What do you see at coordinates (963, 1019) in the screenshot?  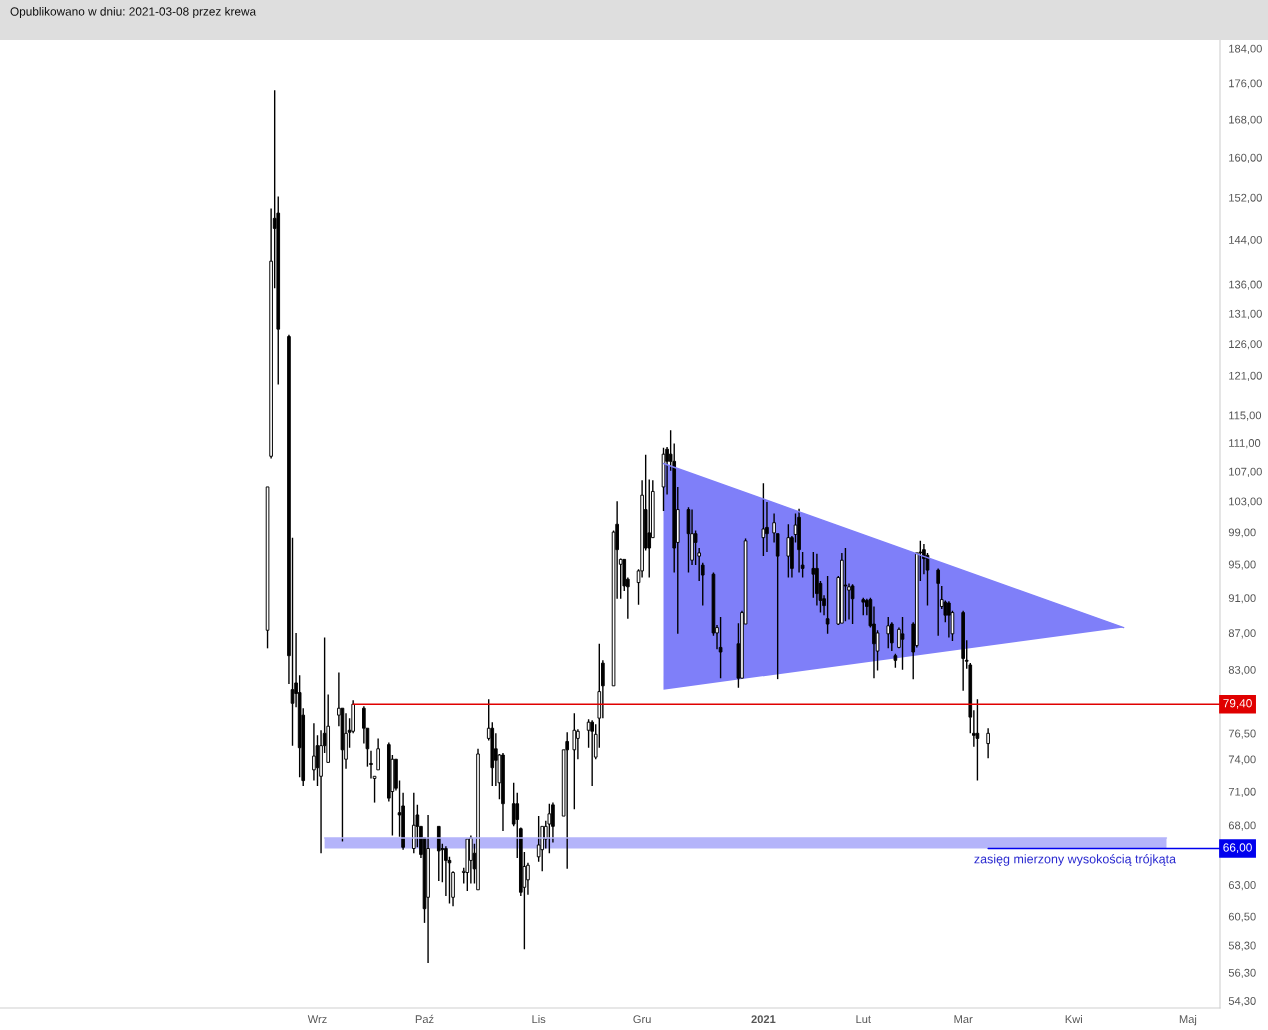 I see `x-tick-label: Mar` at bounding box center [963, 1019].